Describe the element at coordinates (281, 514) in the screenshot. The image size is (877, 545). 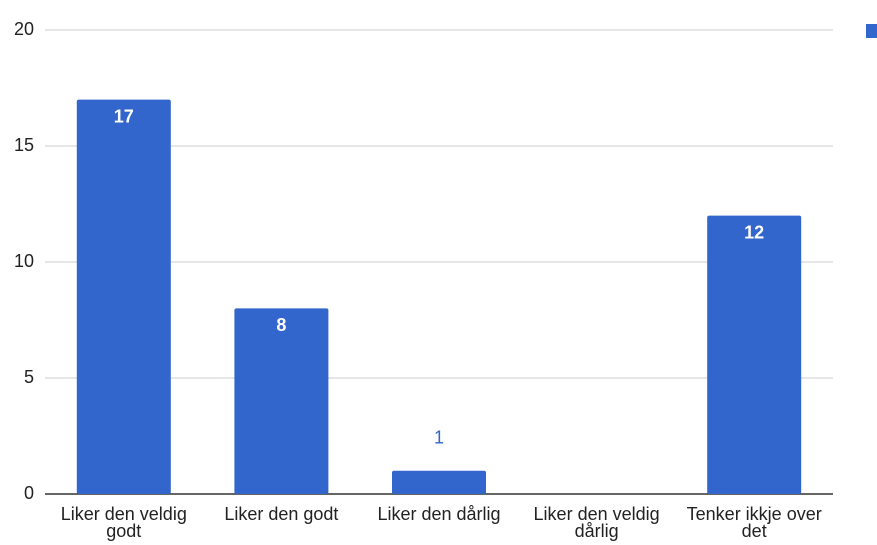
I see `x-tick-label: Liker den godt` at that location.